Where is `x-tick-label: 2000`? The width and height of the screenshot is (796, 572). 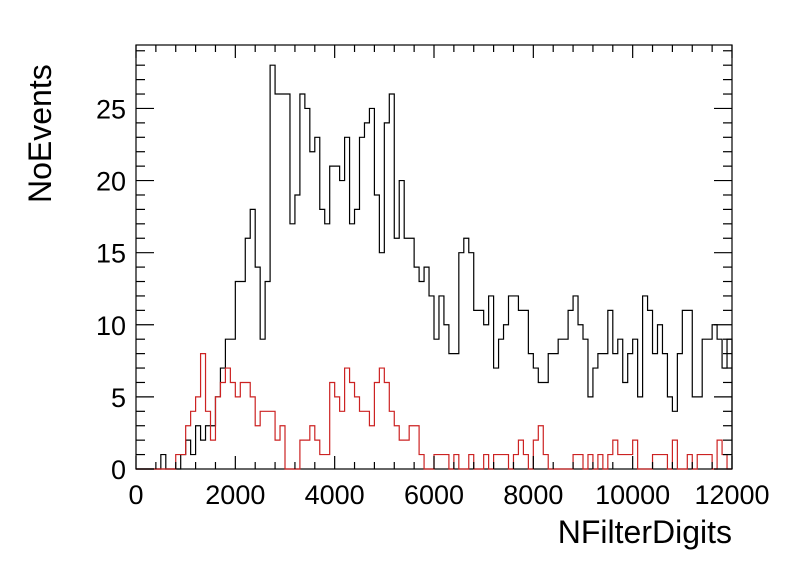
x-tick-label: 2000 is located at coordinates (235, 495).